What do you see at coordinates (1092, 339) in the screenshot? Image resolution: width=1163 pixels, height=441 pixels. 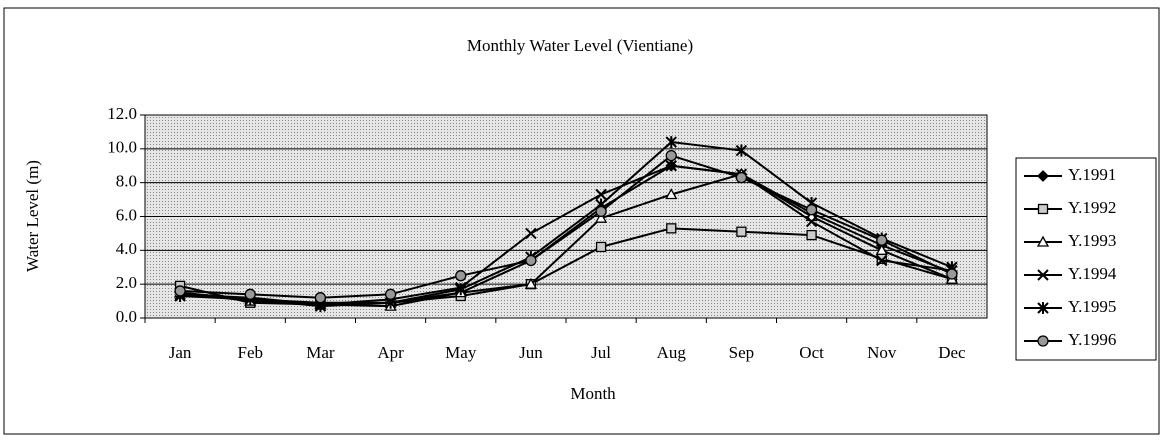 I see `legend-label: Y.1996` at bounding box center [1092, 339].